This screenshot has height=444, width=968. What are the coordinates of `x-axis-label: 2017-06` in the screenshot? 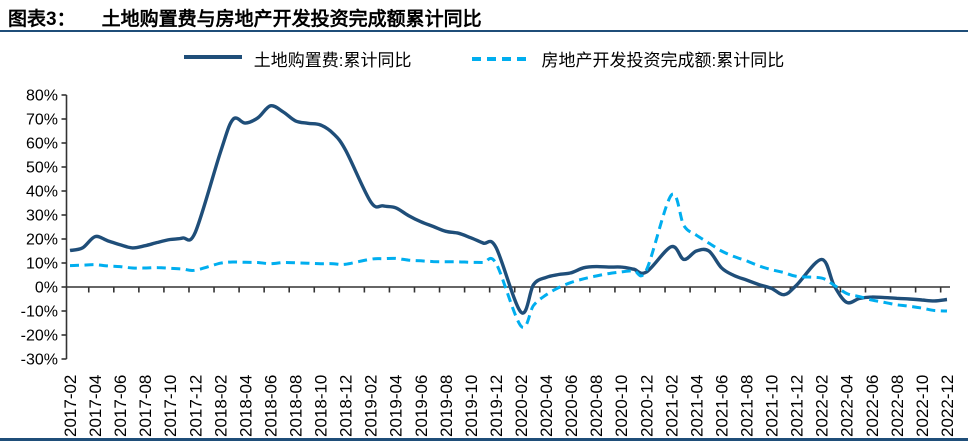 It's located at (120, 406).